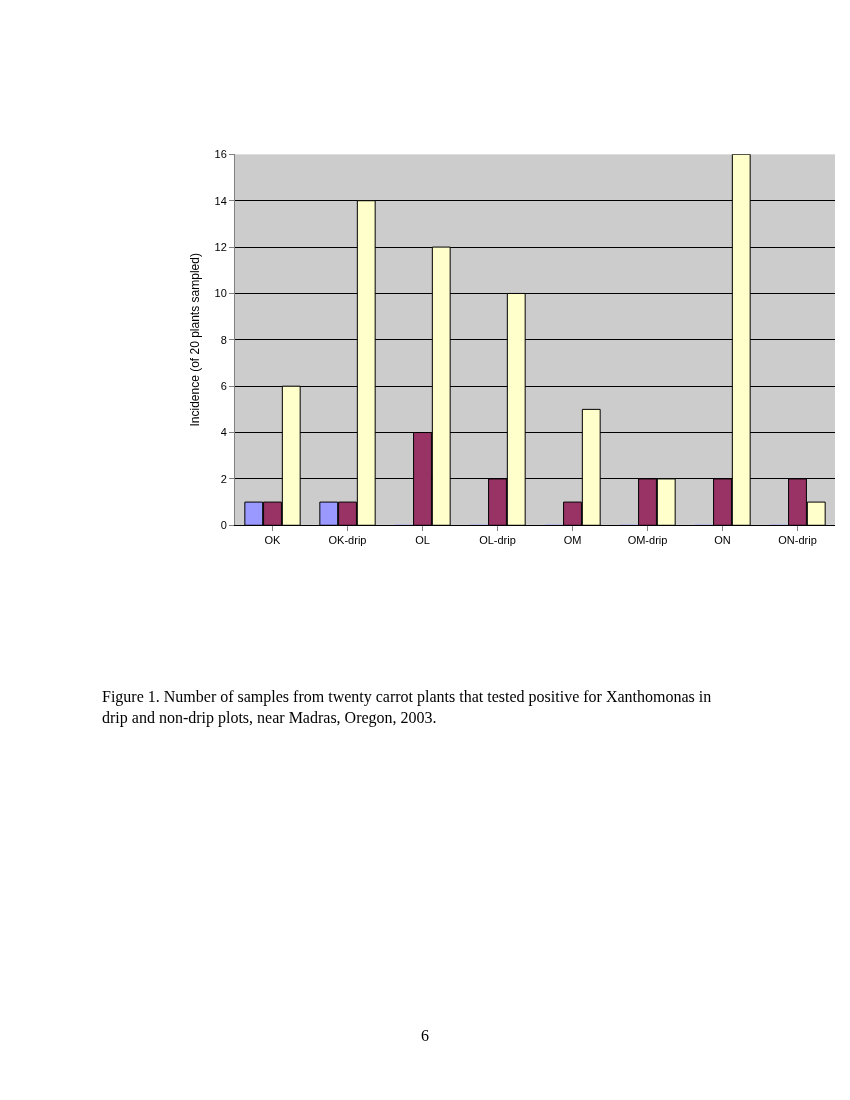 The image size is (850, 1100). Describe the element at coordinates (223, 339) in the screenshot. I see `y-tick-label: 8` at that location.